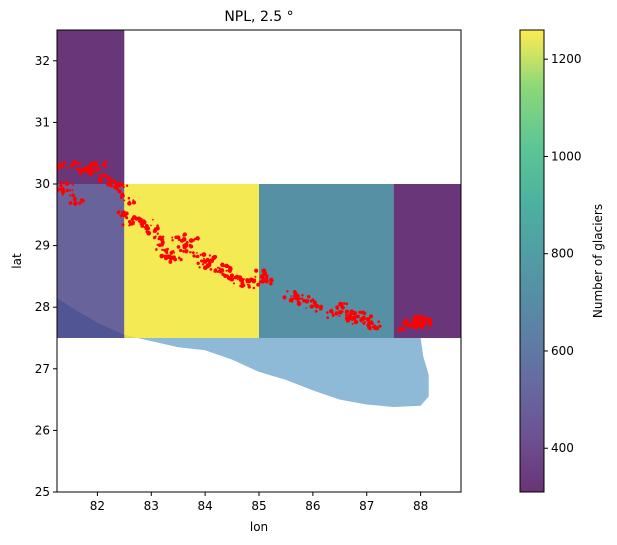  What do you see at coordinates (17, 261) in the screenshot?
I see `y-axis-label: lat` at bounding box center [17, 261].